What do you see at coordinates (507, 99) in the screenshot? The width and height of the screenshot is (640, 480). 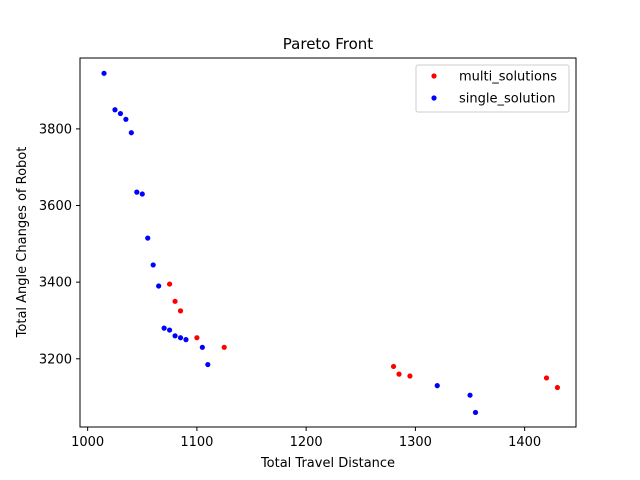 I see `legend-label: single_solution` at bounding box center [507, 99].